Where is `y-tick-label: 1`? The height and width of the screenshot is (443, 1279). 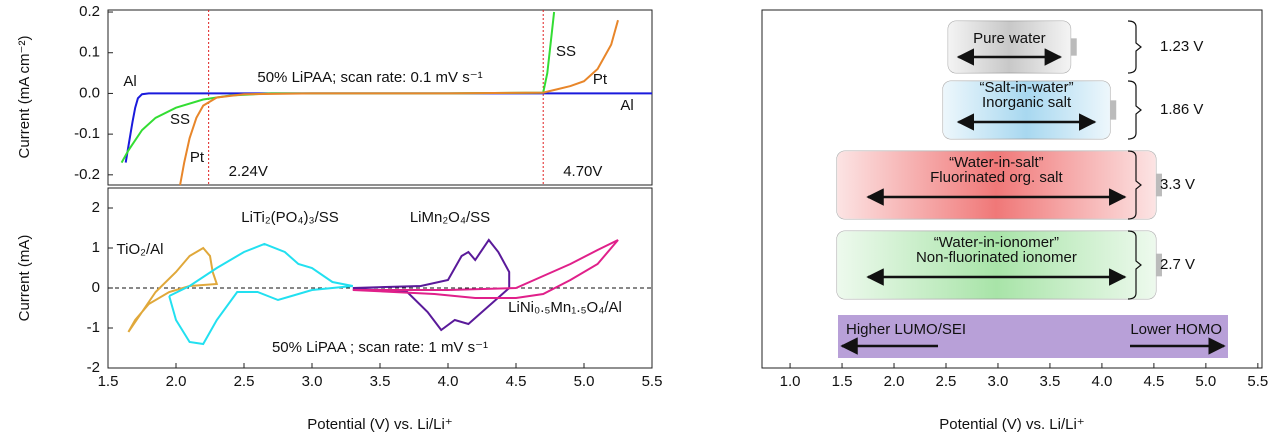 y-tick-label: 1 is located at coordinates (96, 247).